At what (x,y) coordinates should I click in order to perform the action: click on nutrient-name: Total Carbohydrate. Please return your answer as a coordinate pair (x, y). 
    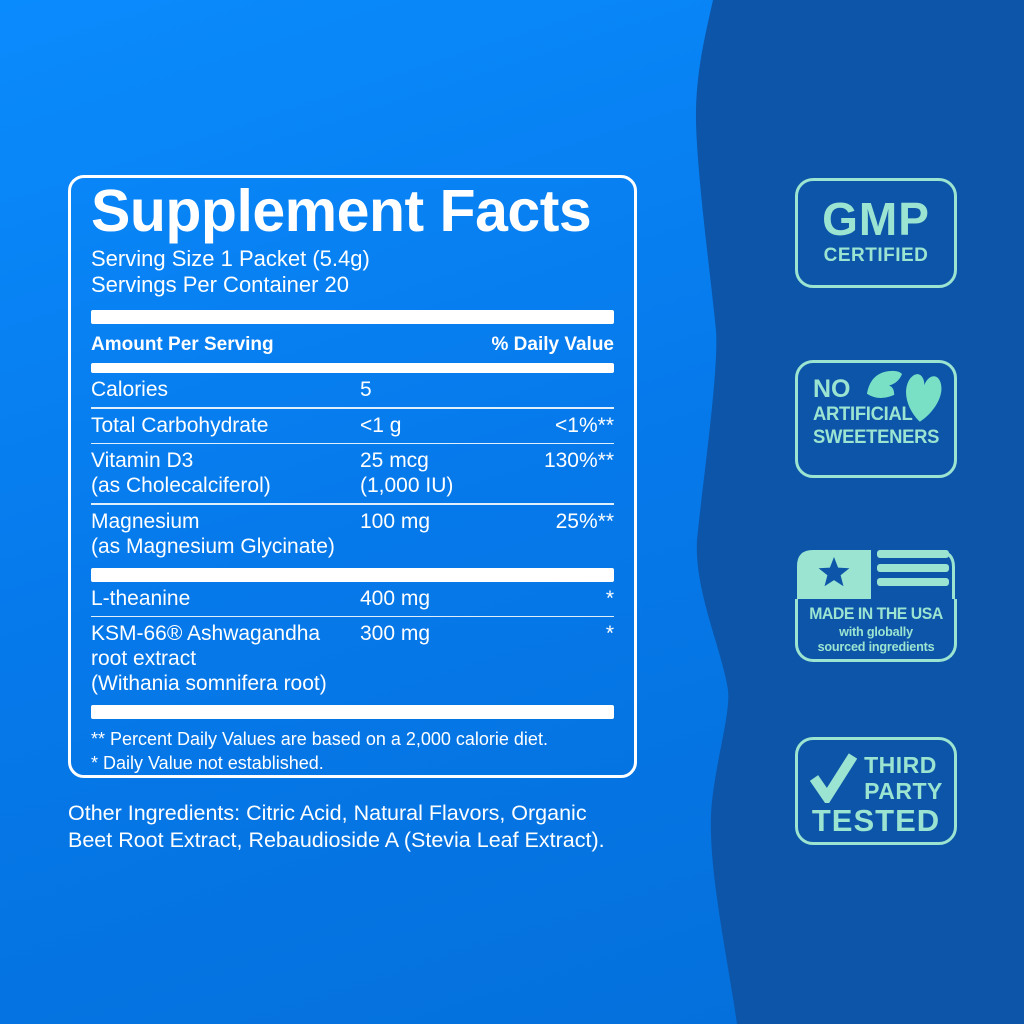
    Looking at the image, I should click on (180, 425).